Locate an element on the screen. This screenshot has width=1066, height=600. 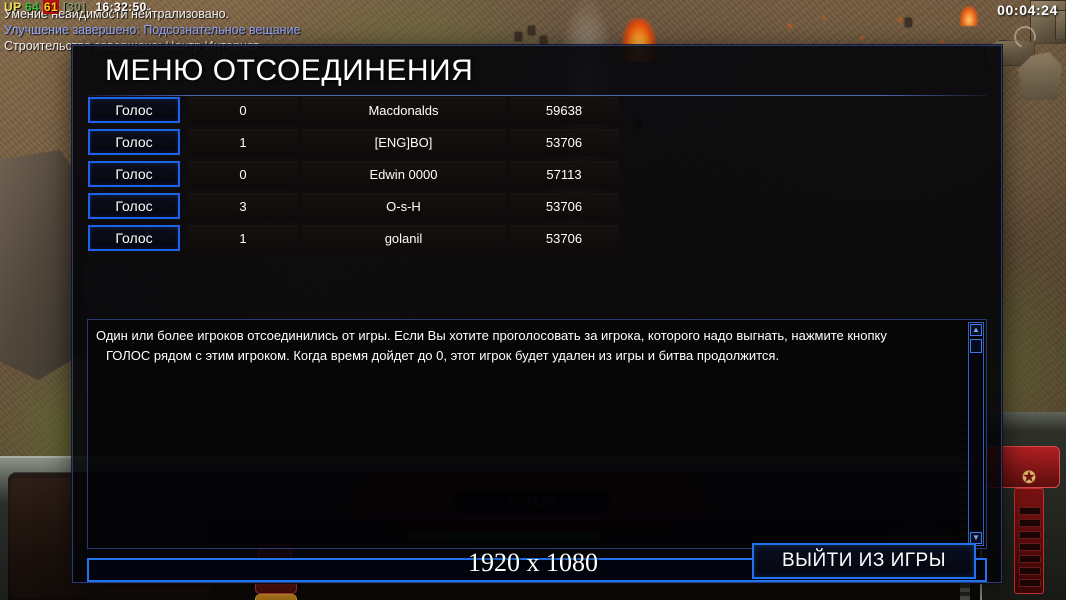
exit-game-button: ВЫЙТИ ИЗ ИГРЫ is located at coordinates (864, 561).